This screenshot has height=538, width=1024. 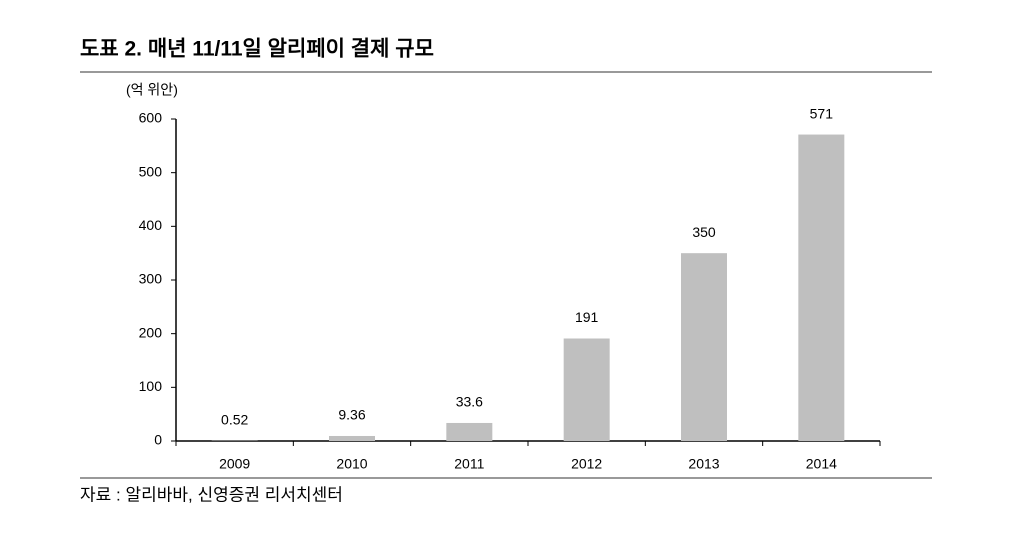 I want to click on y-axis-label: (억 위안), so click(x=152, y=90).